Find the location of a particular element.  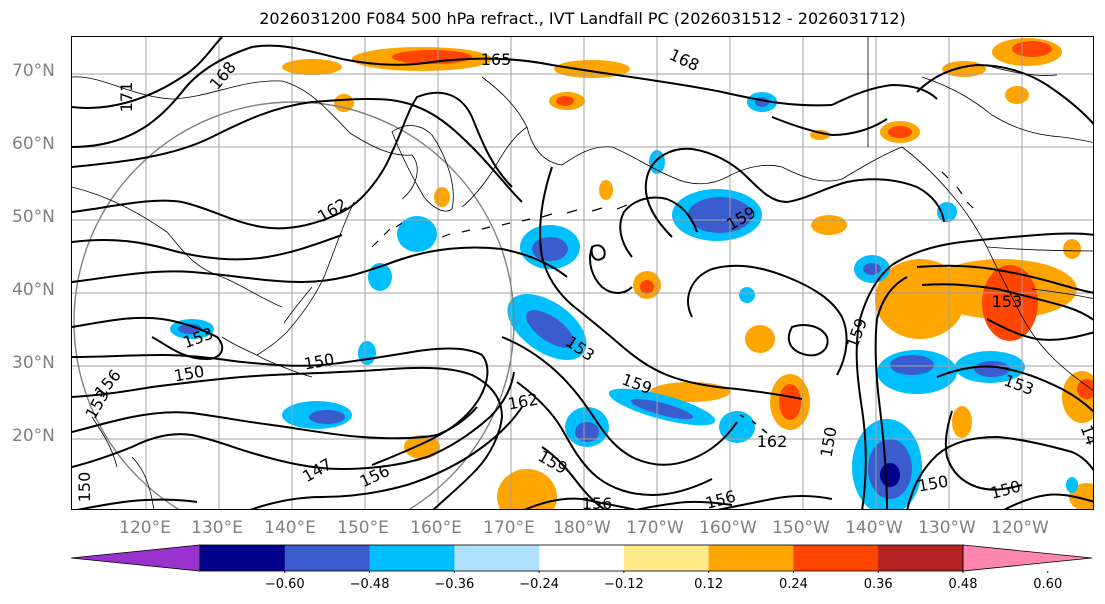

lon-label-180w: 180°W is located at coordinates (582, 528).